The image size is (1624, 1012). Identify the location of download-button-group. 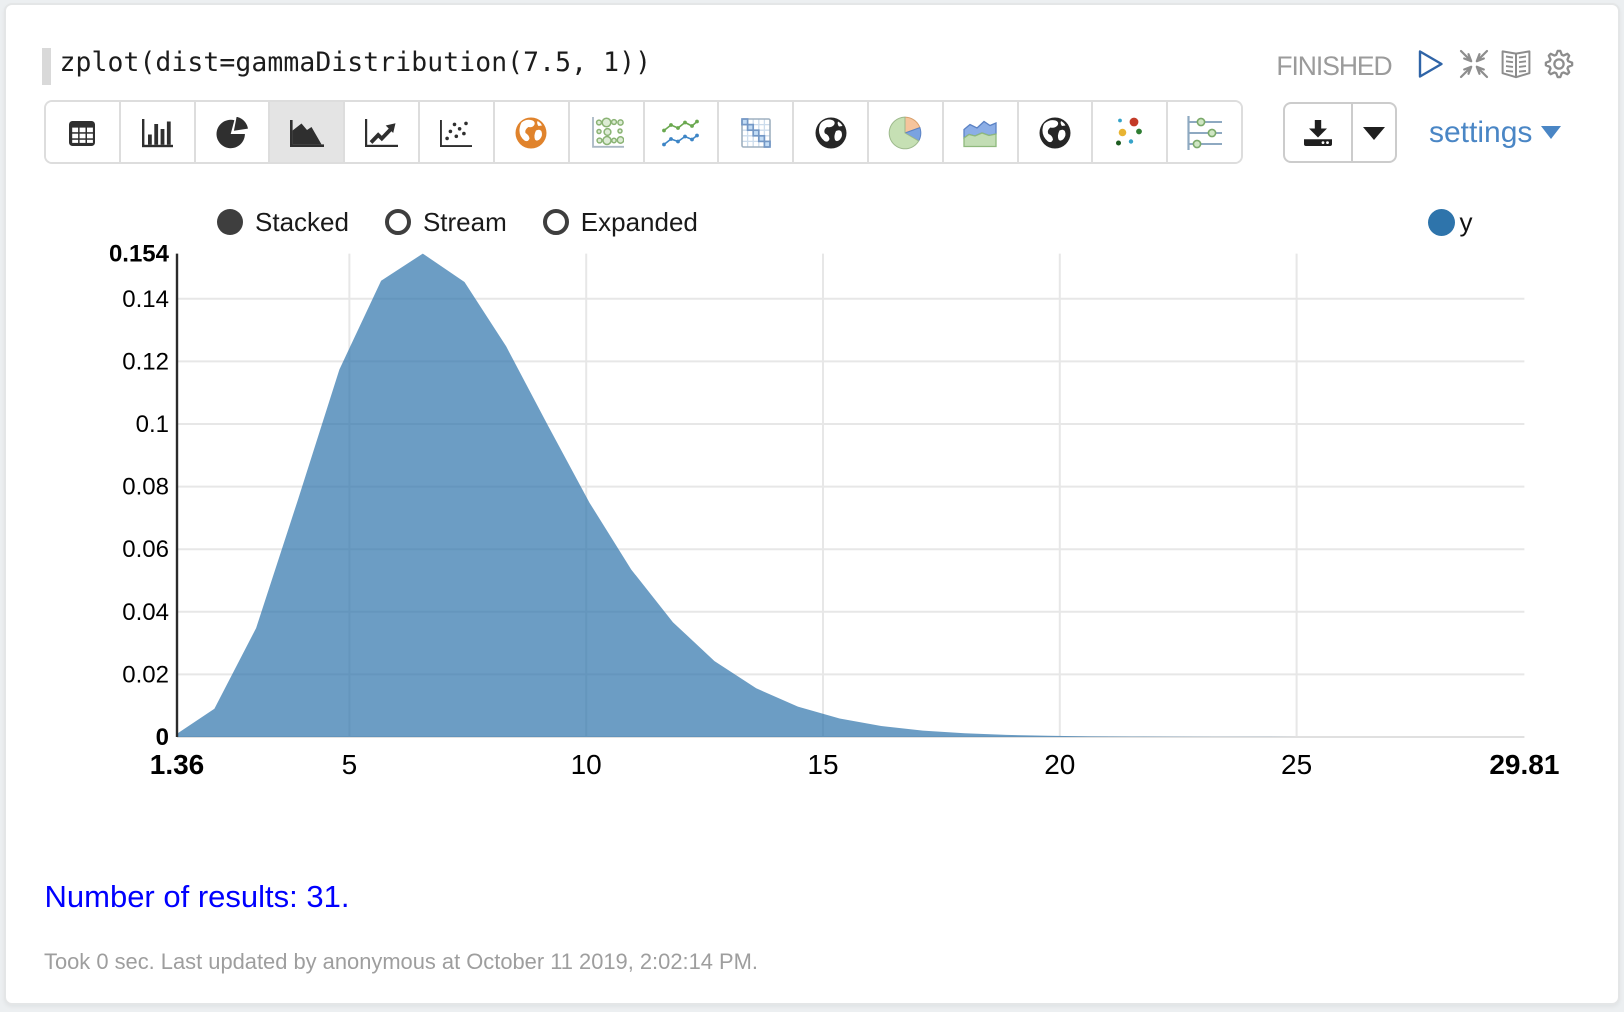
(1340, 132).